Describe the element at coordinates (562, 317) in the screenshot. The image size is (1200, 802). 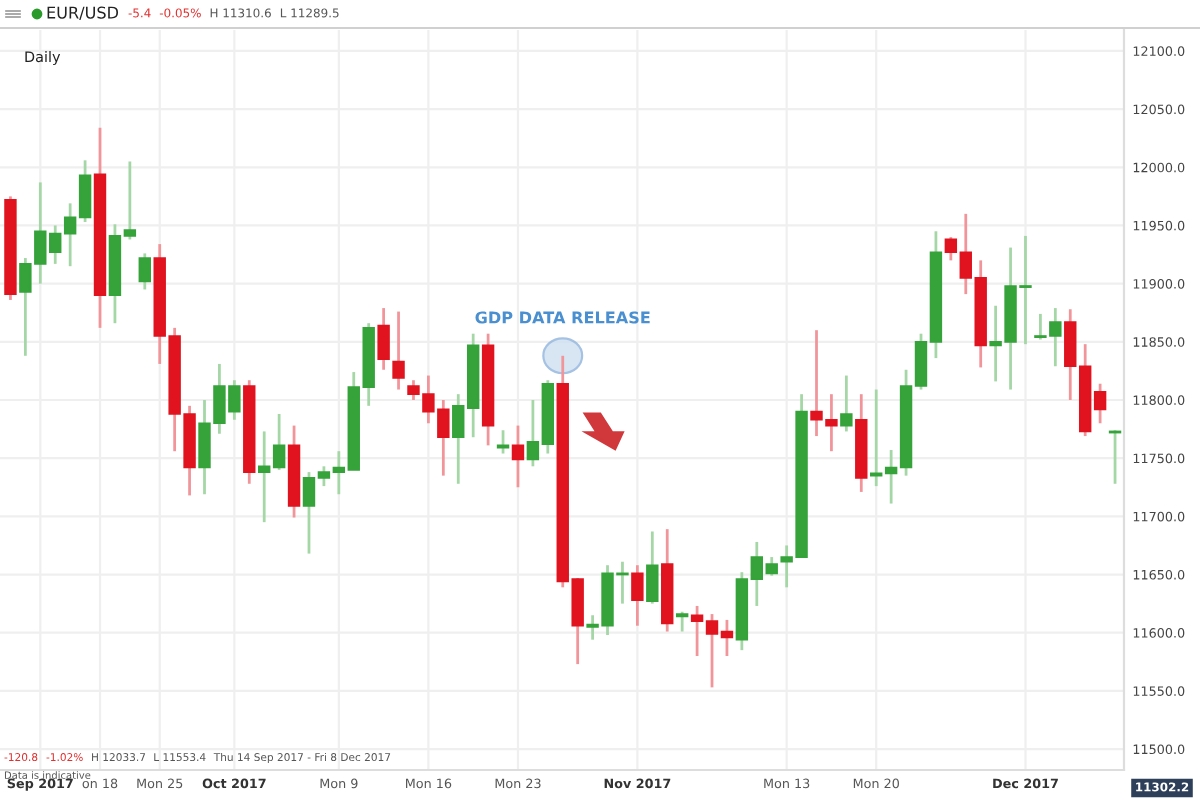
I see `annotation: GDP DATA RELEASE` at that location.